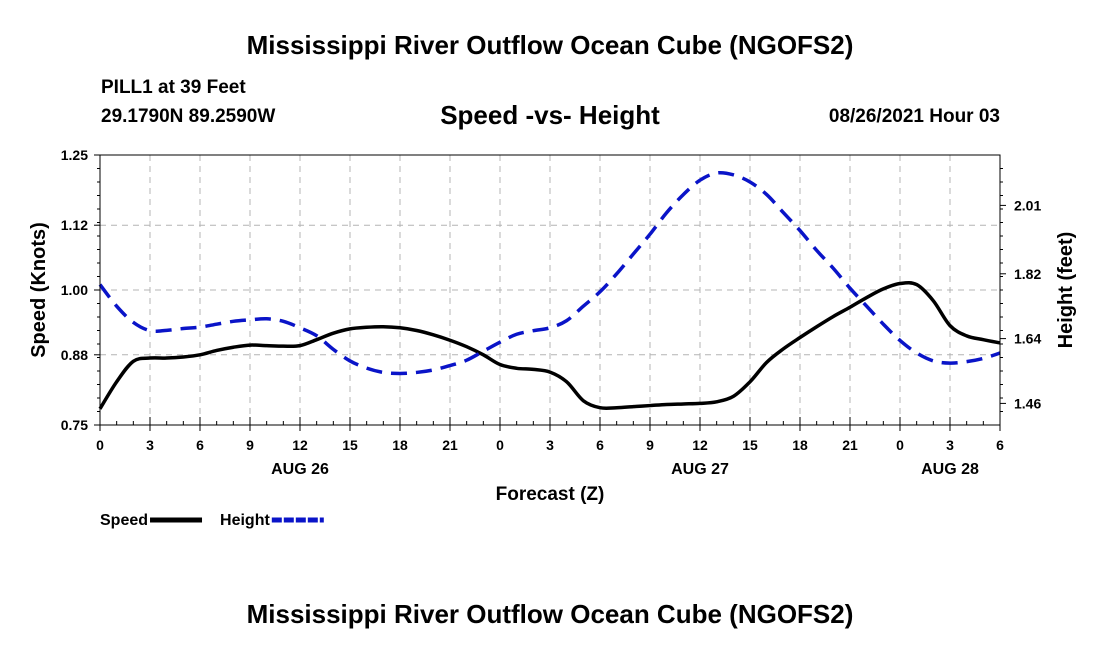 Image resolution: width=1100 pixels, height=650 pixels. I want to click on y-axis-left-label: Speed (Knots), so click(39, 290).